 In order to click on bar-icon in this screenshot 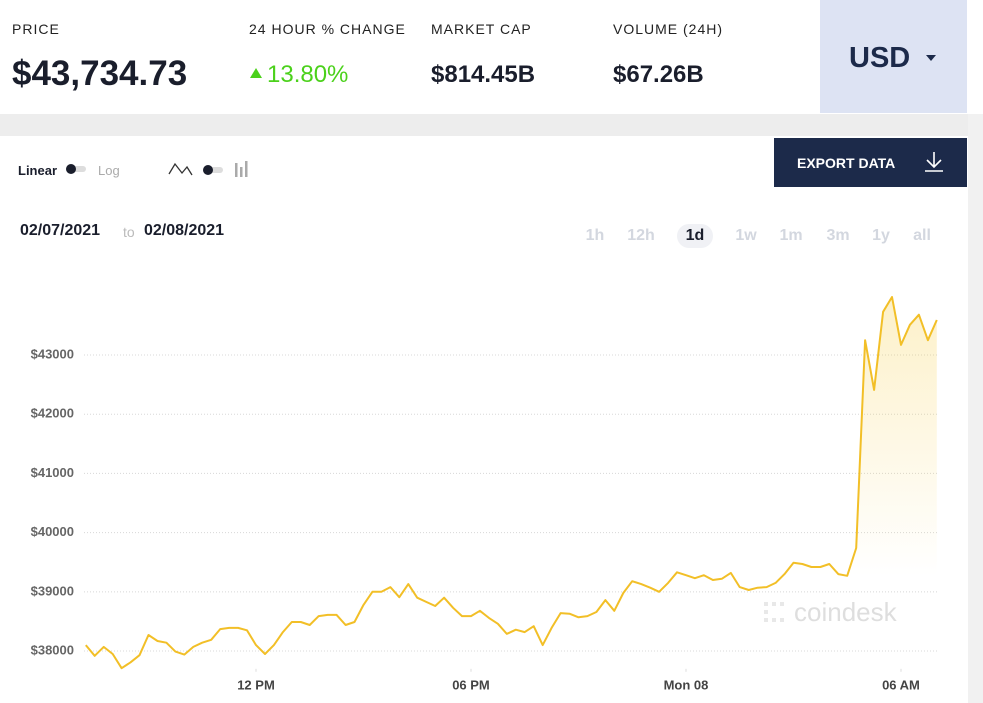, I will do `click(241, 169)`.